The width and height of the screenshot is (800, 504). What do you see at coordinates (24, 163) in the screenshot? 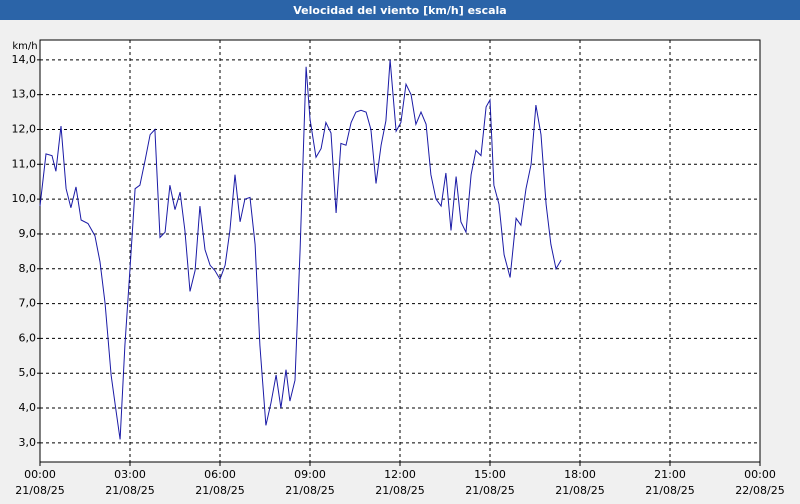
I see `y-tick-label: 11,0` at bounding box center [24, 163].